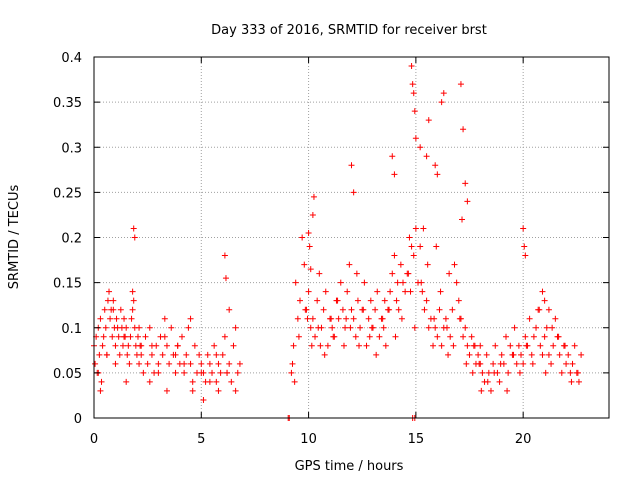 This screenshot has width=640, height=480. I want to click on x-axis-label: GPS time / hours, so click(349, 466).